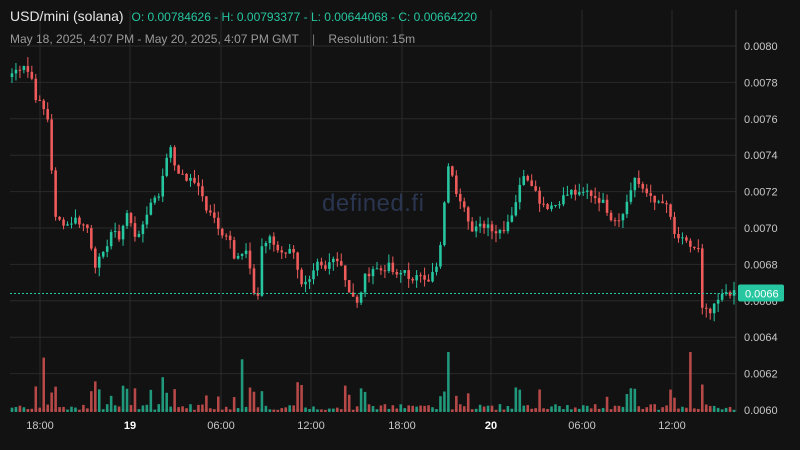 This screenshot has width=800, height=450. Describe the element at coordinates (672, 426) in the screenshot. I see `x-tick-label: 12:00` at that location.